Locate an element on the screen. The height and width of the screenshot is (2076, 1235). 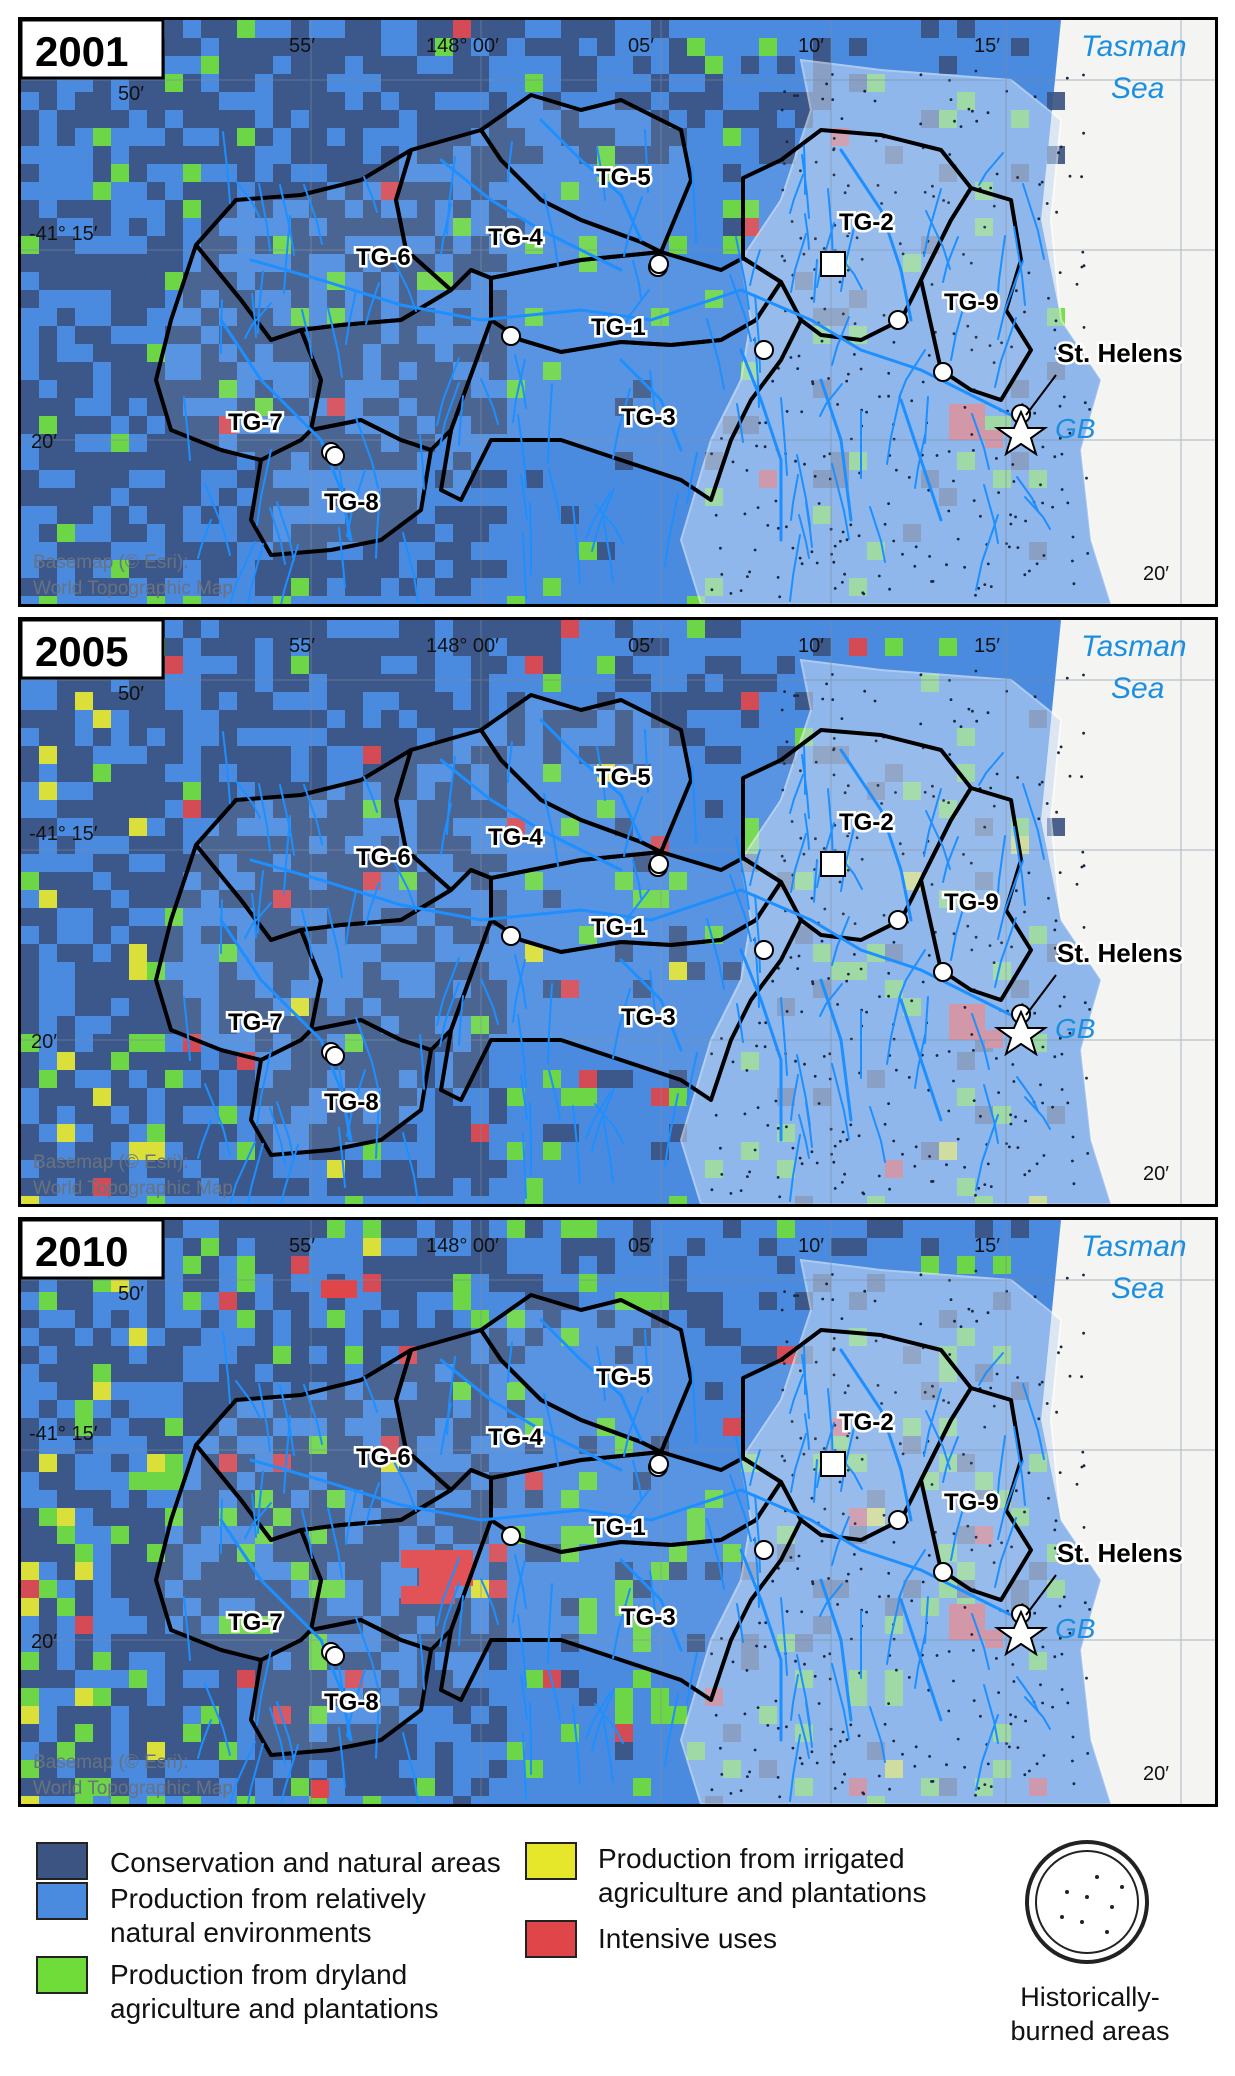
river is located at coordinates (761, 445).